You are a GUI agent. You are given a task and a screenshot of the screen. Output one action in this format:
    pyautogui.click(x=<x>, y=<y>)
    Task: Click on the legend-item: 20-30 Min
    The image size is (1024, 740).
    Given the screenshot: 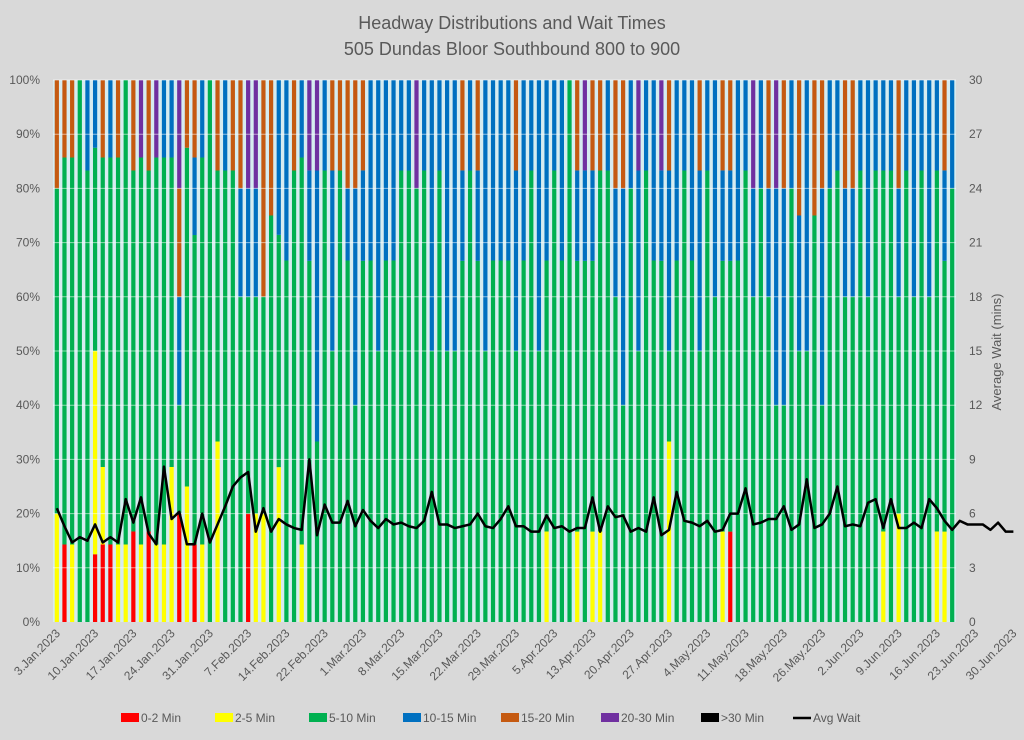 What is the action you would take?
    pyautogui.click(x=637, y=718)
    